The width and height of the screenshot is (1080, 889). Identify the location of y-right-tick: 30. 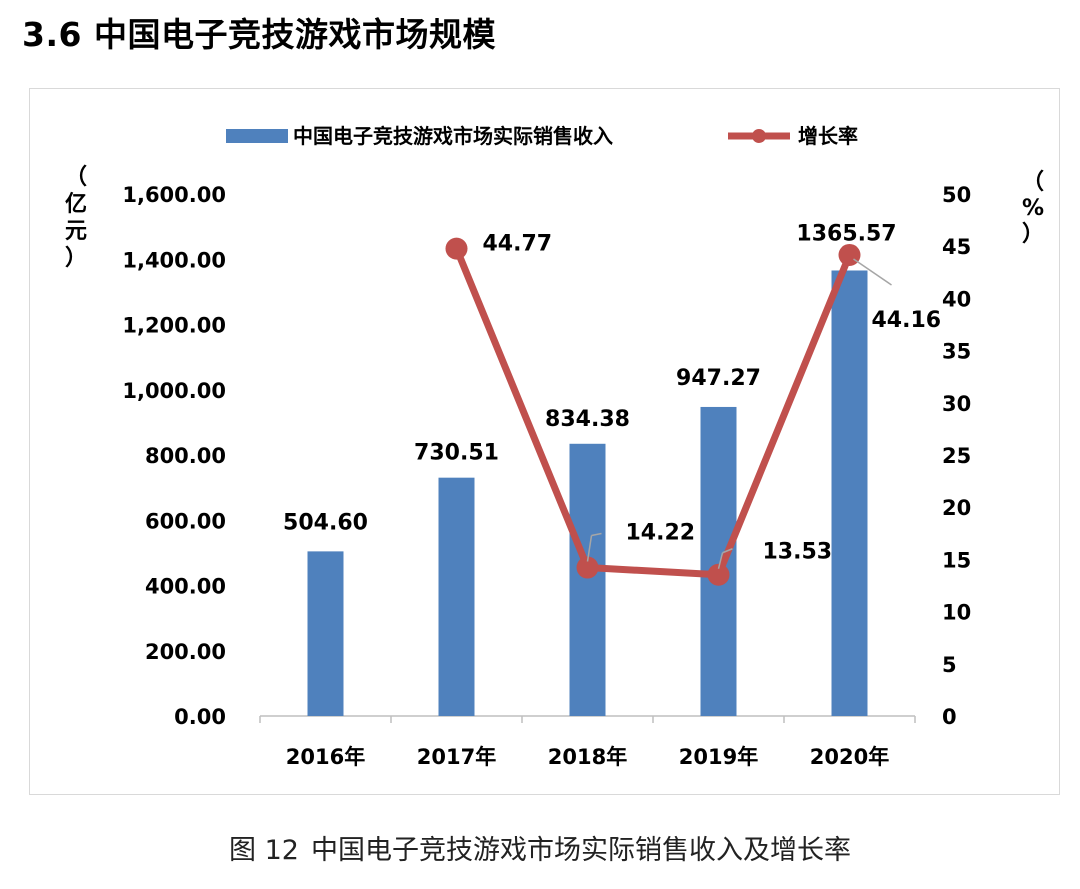
(956, 404).